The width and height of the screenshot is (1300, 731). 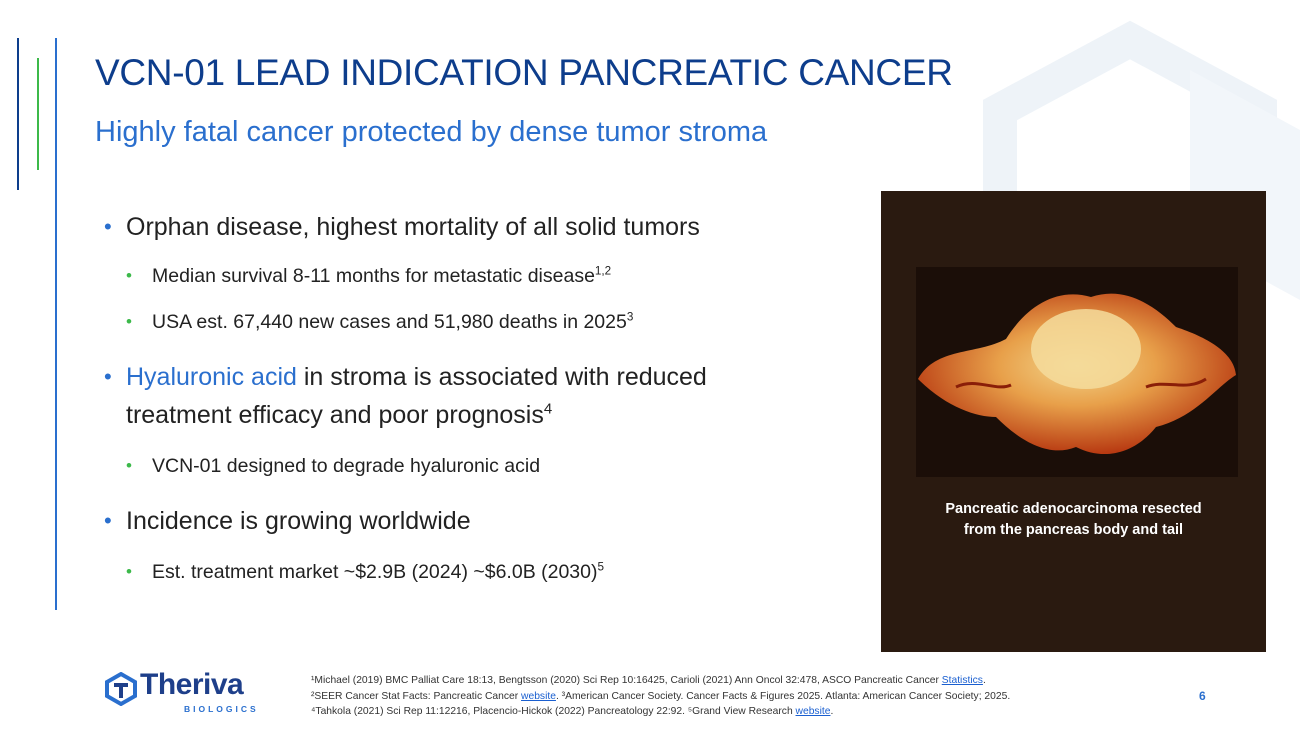 What do you see at coordinates (335, 415) in the screenshot?
I see `bullet-text-line2: treatment efficacy and poor prognosis` at bounding box center [335, 415].